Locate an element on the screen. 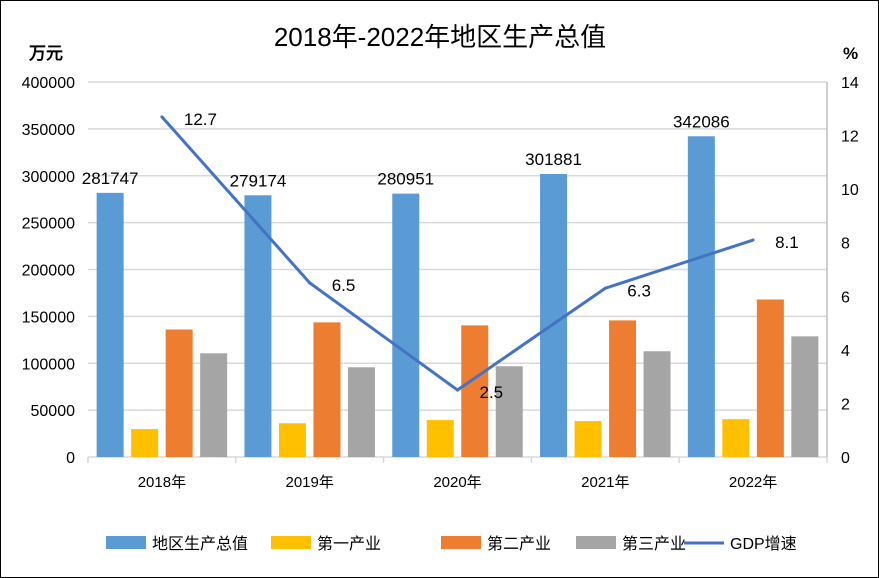 The width and height of the screenshot is (879, 578). bar-data-label: 280951 is located at coordinates (405, 179).